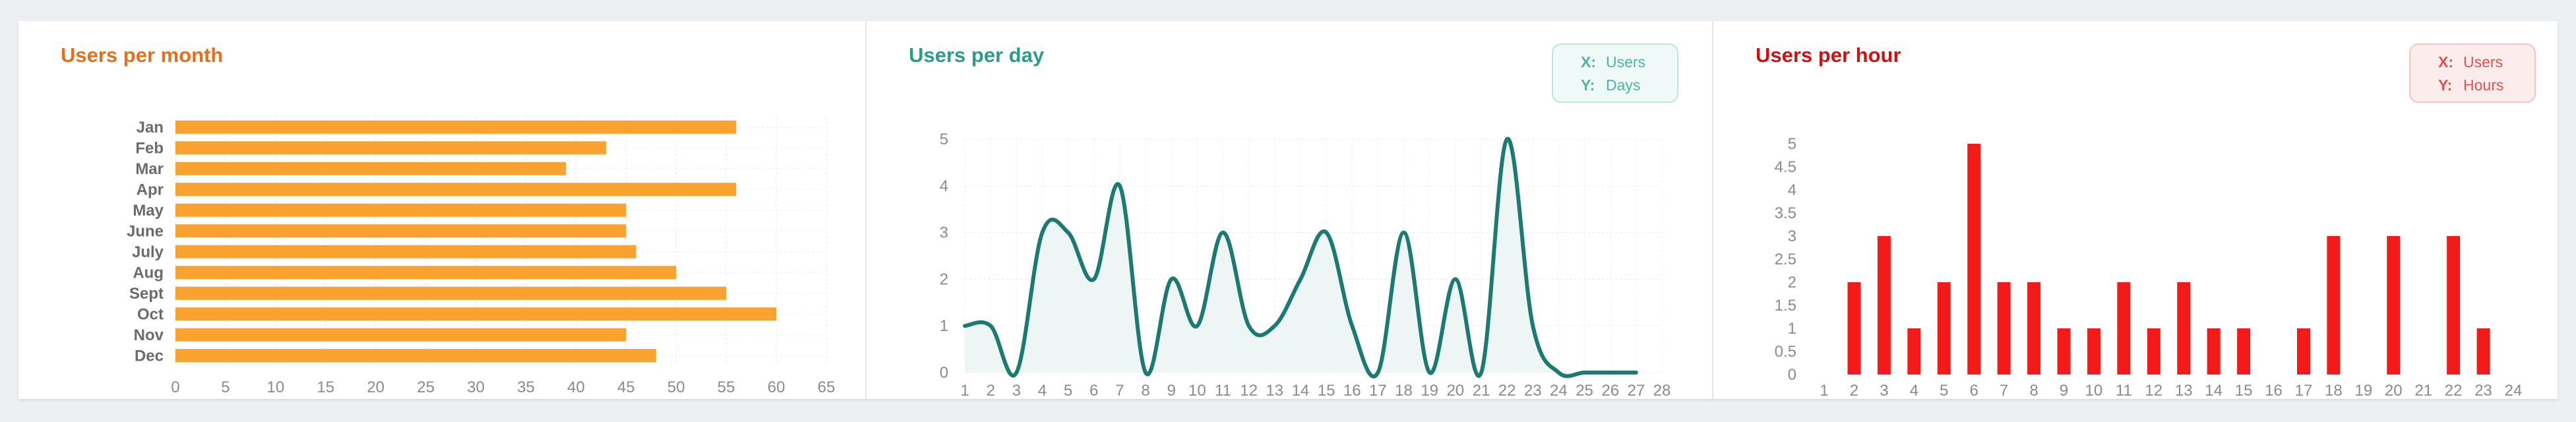  Describe the element at coordinates (405, 251) in the screenshot. I see `bar-july` at that location.